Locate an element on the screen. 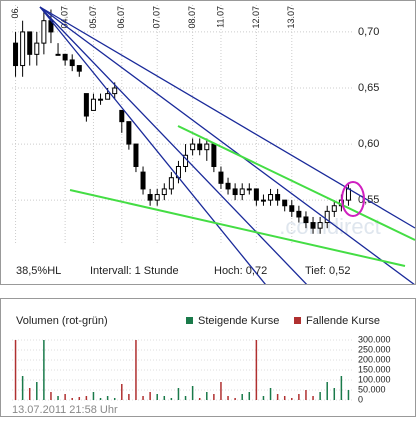 This screenshot has width=417, height=425. x-tick-label: 08.07 is located at coordinates (192, 17).